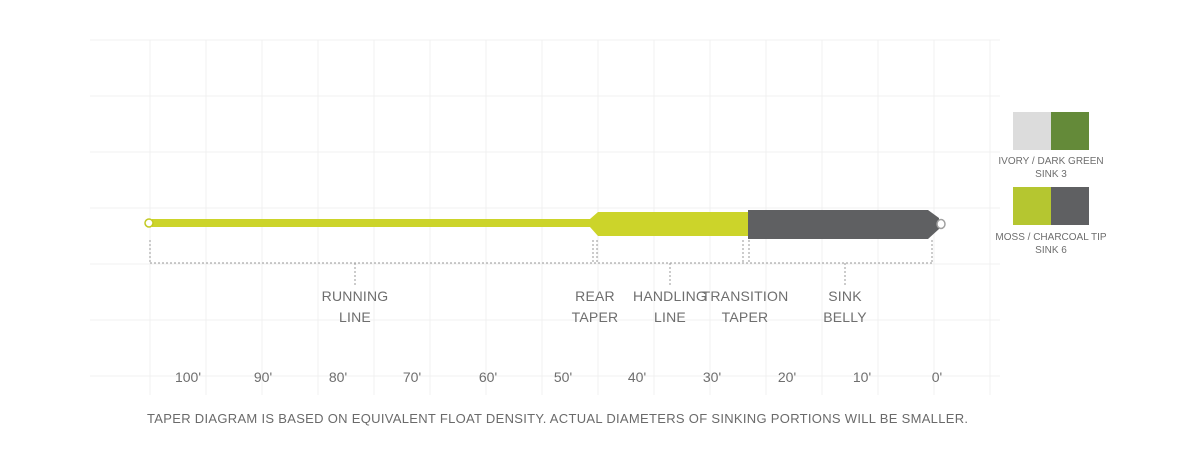  What do you see at coordinates (845, 306) in the screenshot?
I see `section-label-sink-belly: SINK BELLY` at bounding box center [845, 306].